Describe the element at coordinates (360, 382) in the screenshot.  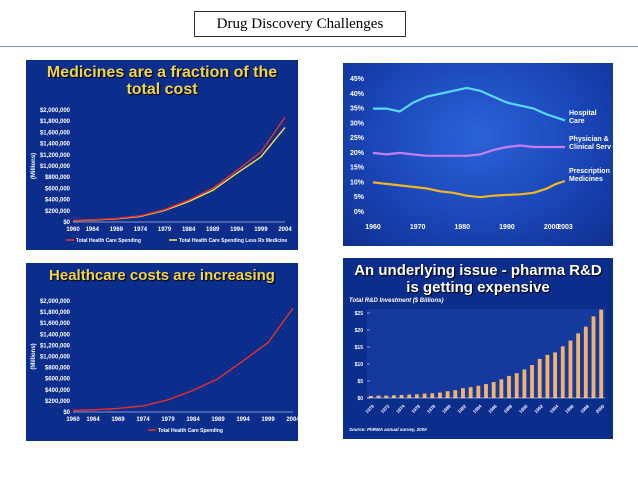
I see `y-tick-label: $5` at that location.